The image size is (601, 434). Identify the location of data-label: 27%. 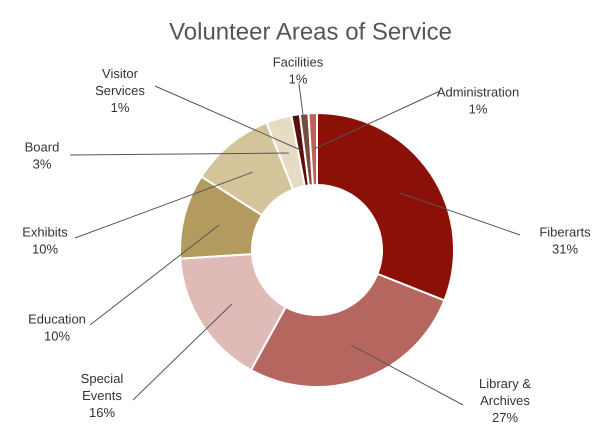
(505, 417).